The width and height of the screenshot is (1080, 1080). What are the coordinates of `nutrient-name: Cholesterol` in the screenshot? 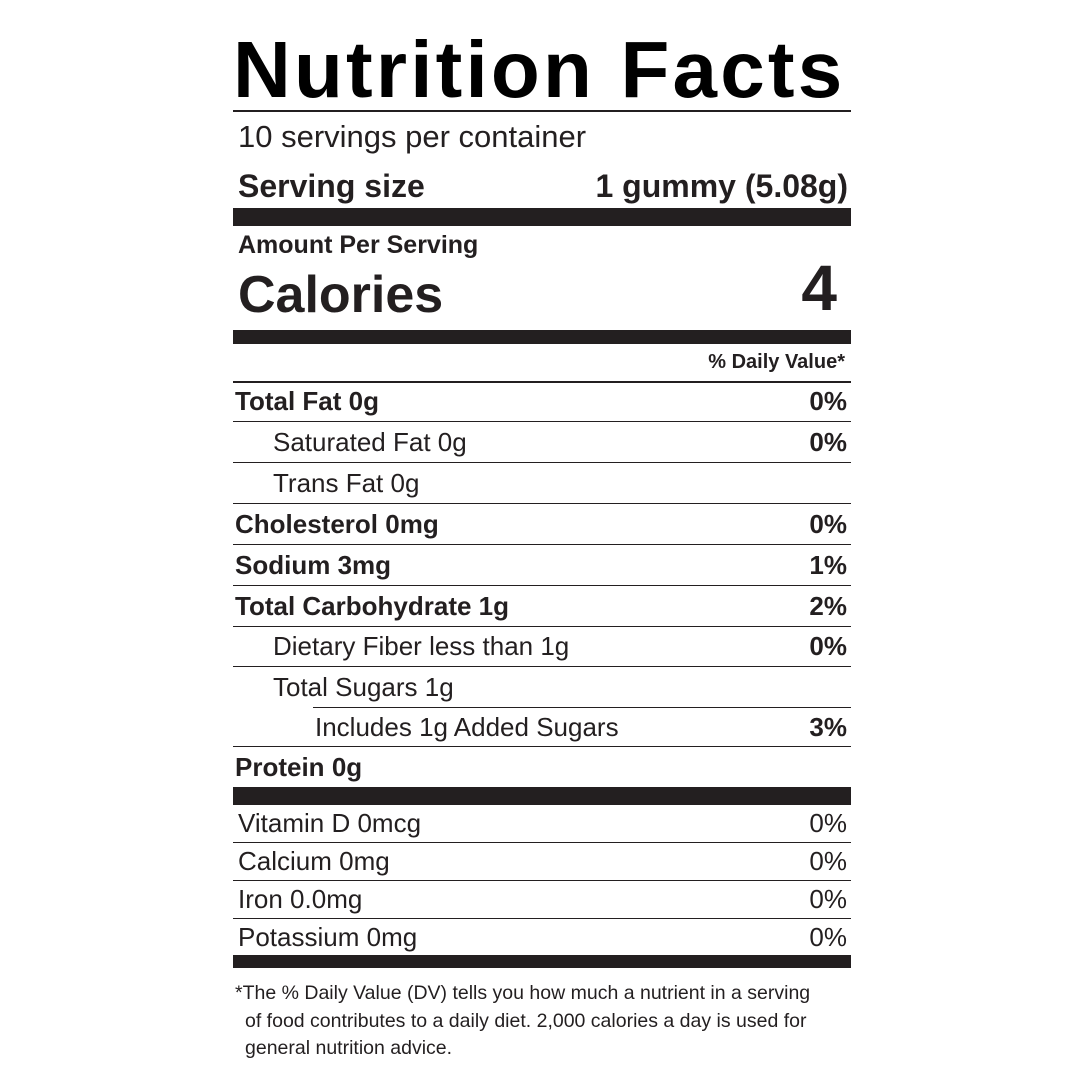 It's located at (307, 523).